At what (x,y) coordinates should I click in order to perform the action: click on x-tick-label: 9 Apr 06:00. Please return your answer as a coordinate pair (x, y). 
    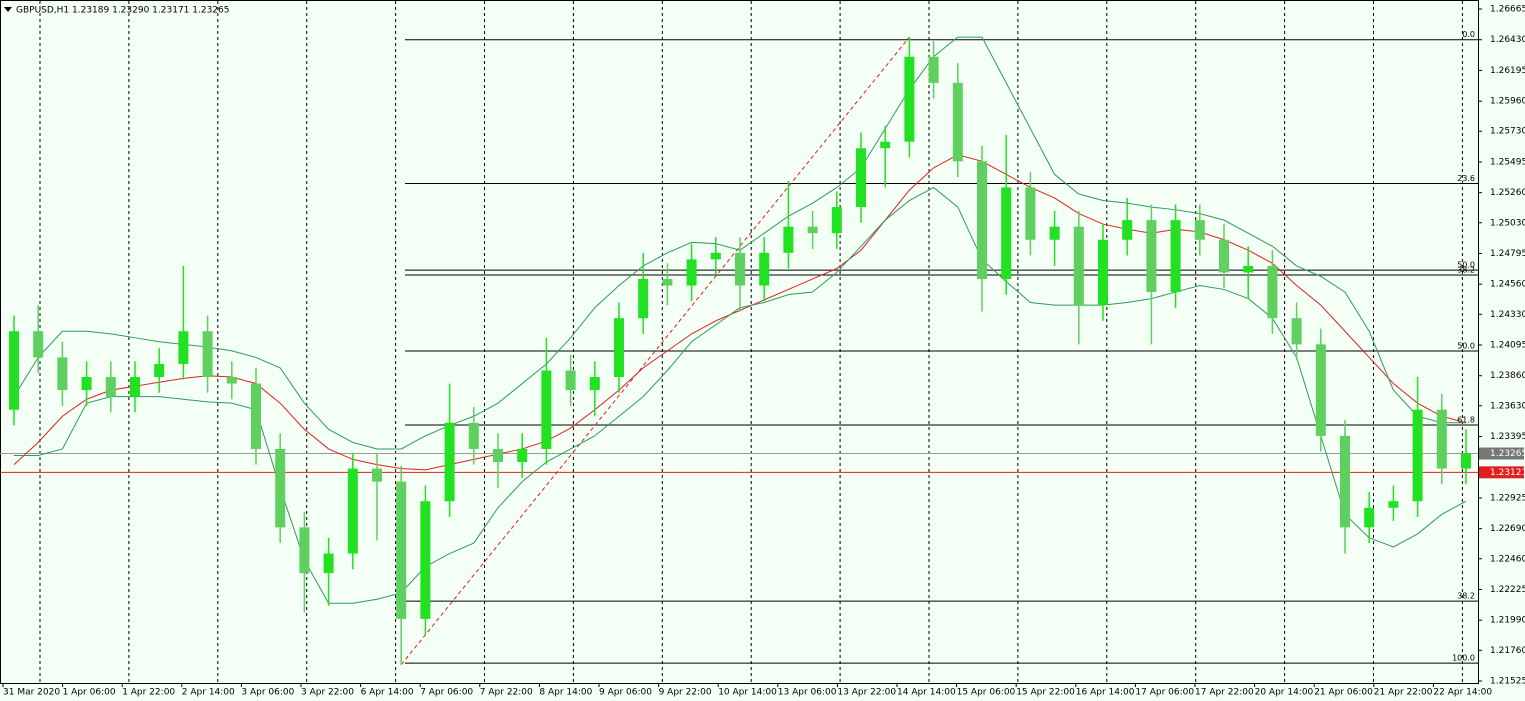
    Looking at the image, I should click on (625, 693).